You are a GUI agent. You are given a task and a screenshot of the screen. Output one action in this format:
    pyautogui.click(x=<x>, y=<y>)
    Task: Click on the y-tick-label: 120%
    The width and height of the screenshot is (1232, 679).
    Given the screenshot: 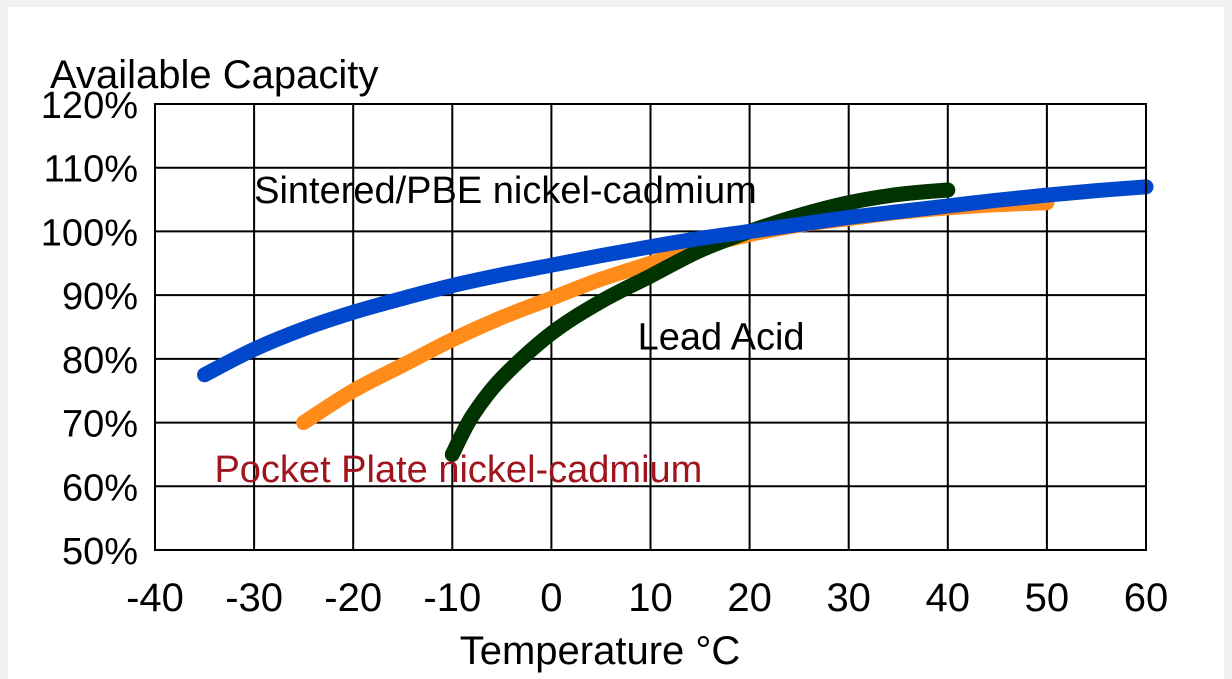 What is the action you would take?
    pyautogui.click(x=89, y=106)
    